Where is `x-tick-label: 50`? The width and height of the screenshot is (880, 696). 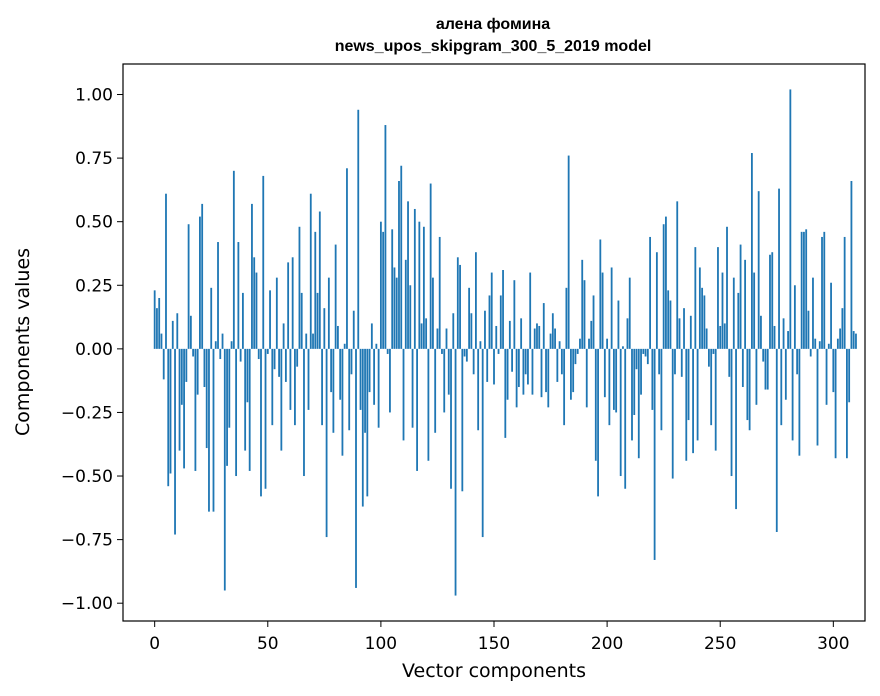 x-tick-label: 50 is located at coordinates (268, 644).